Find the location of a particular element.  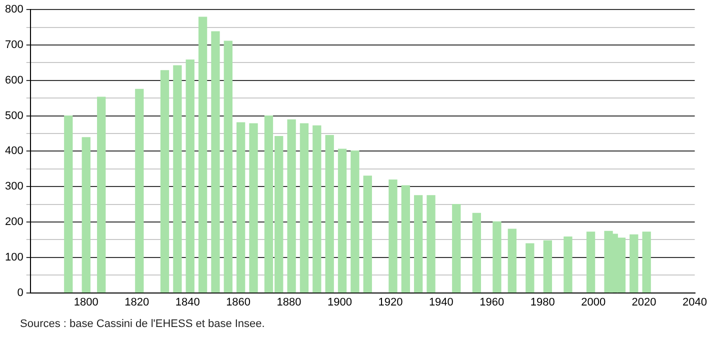

y-tick-label: 0 is located at coordinates (20, 292).